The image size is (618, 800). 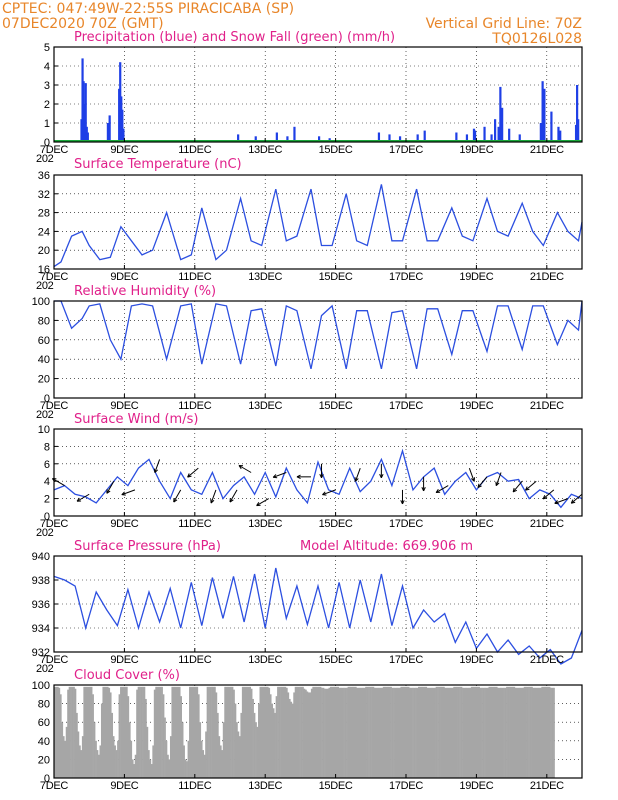 I want to click on x-tick-label: 9DEC, so click(x=124, y=786).